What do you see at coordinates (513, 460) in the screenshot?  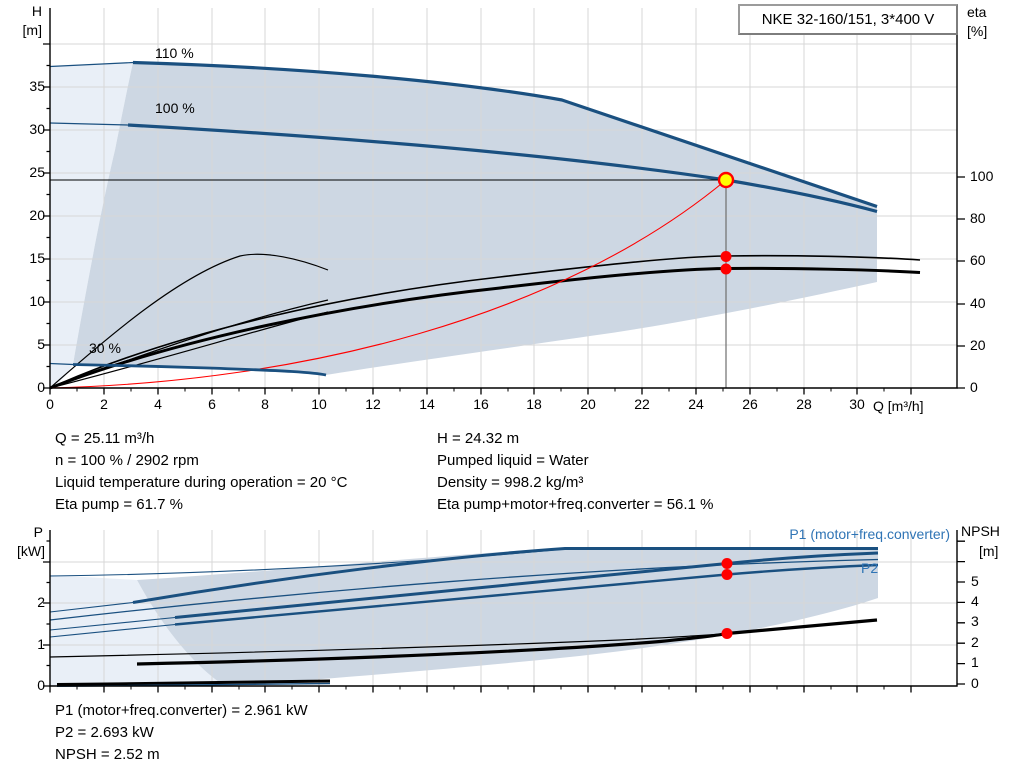 I see `info-pumped-liquid: Pumped liquid = Water` at bounding box center [513, 460].